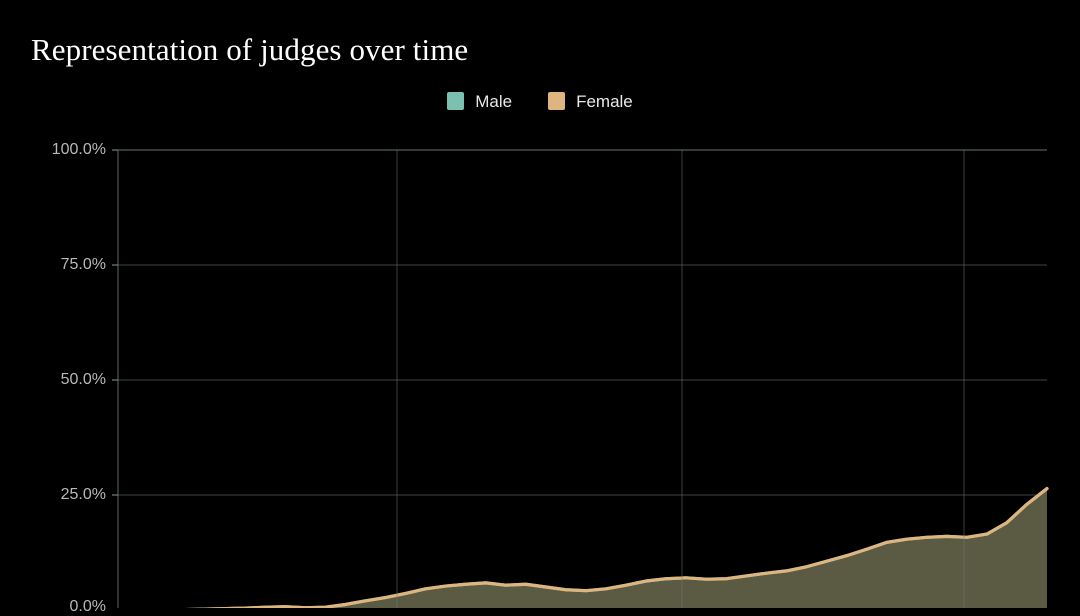  What do you see at coordinates (250, 49) in the screenshot?
I see `page-title: Representation of judges over time` at bounding box center [250, 49].